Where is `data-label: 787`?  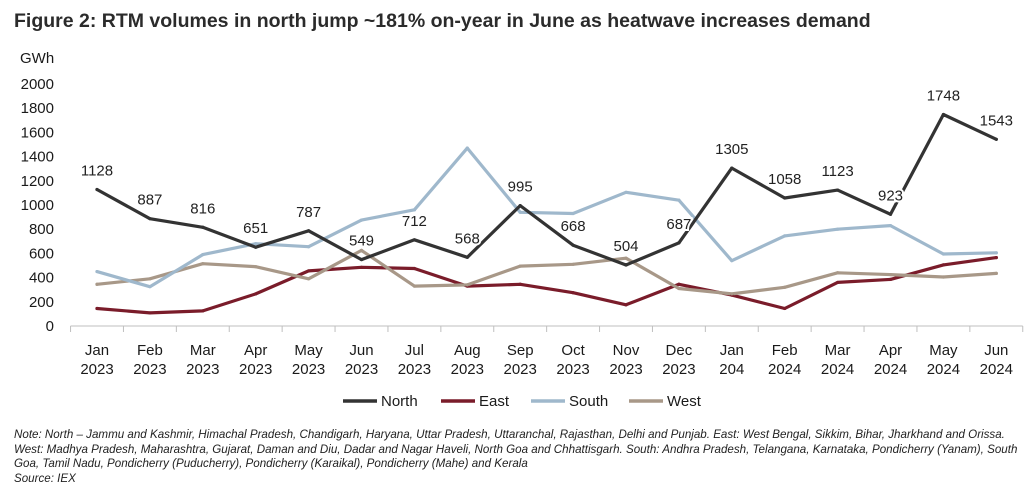 data-label: 787 is located at coordinates (308, 212).